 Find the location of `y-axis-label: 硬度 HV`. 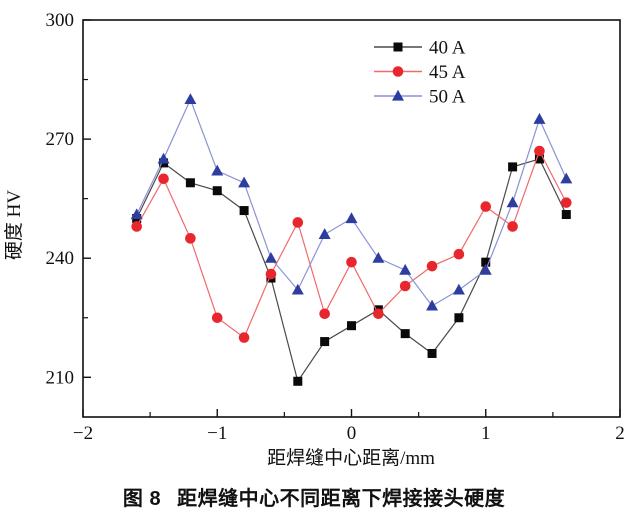

y-axis-label: 硬度 HV is located at coordinates (14, 225).